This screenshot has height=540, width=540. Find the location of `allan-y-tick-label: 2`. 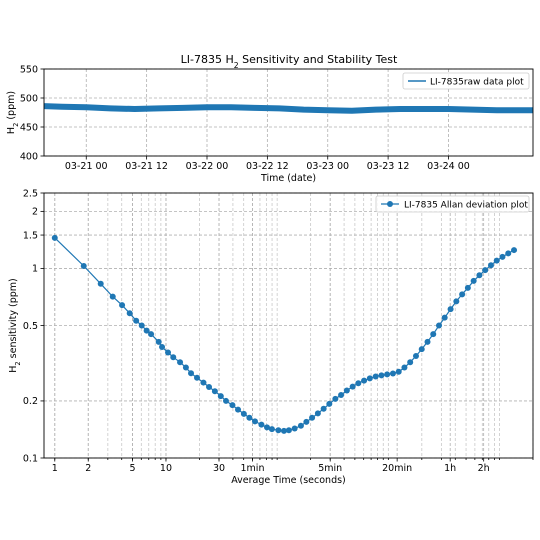

allan-y-tick-label: 2 is located at coordinates (35, 212).